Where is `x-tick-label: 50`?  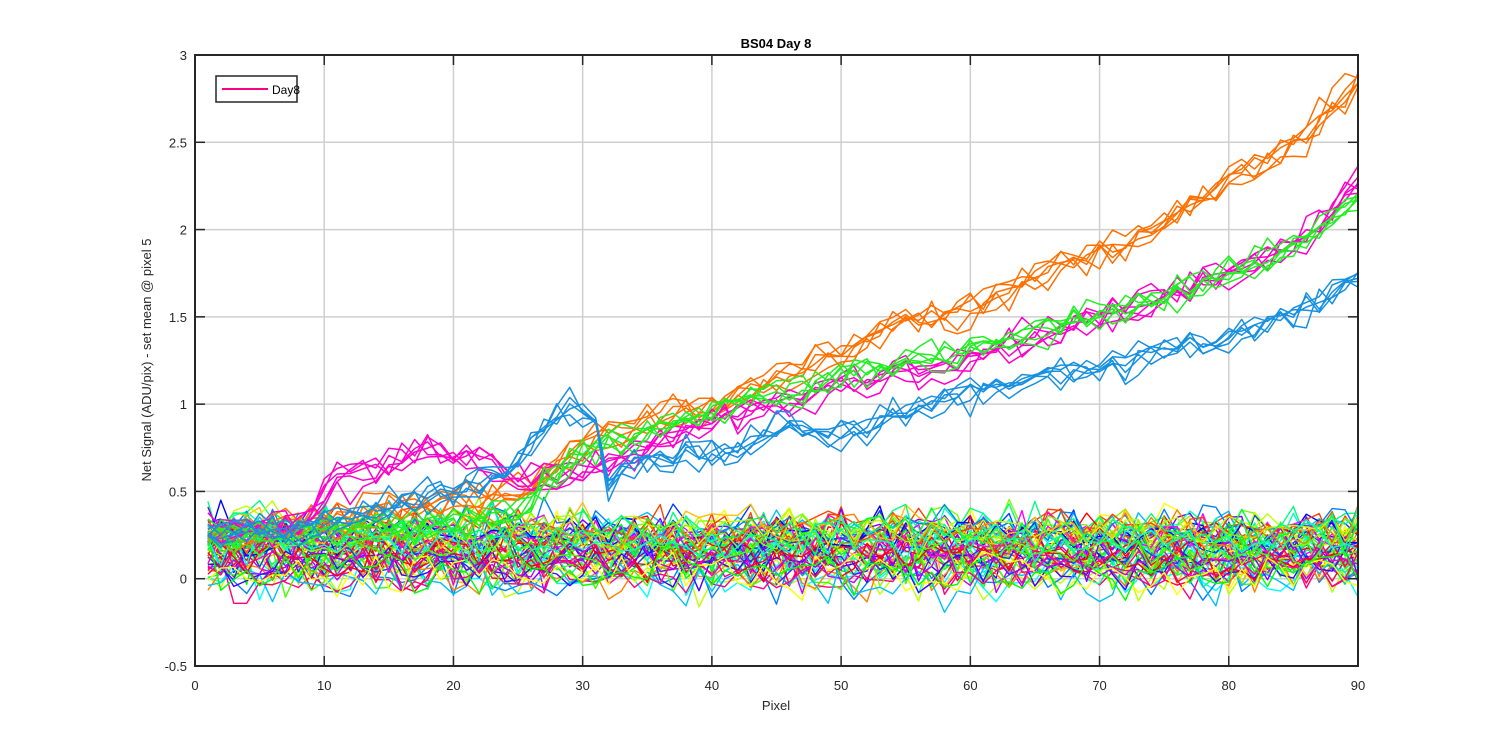 x-tick-label: 50 is located at coordinates (841, 685).